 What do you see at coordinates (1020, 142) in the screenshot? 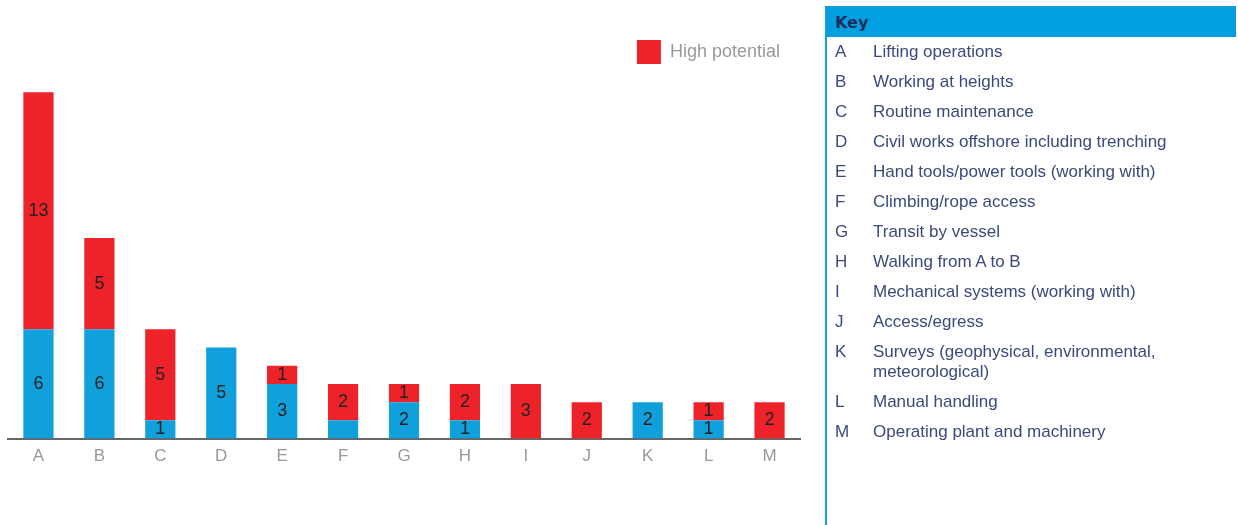
I see `text: Civil works offshore including trenching` at bounding box center [1020, 142].